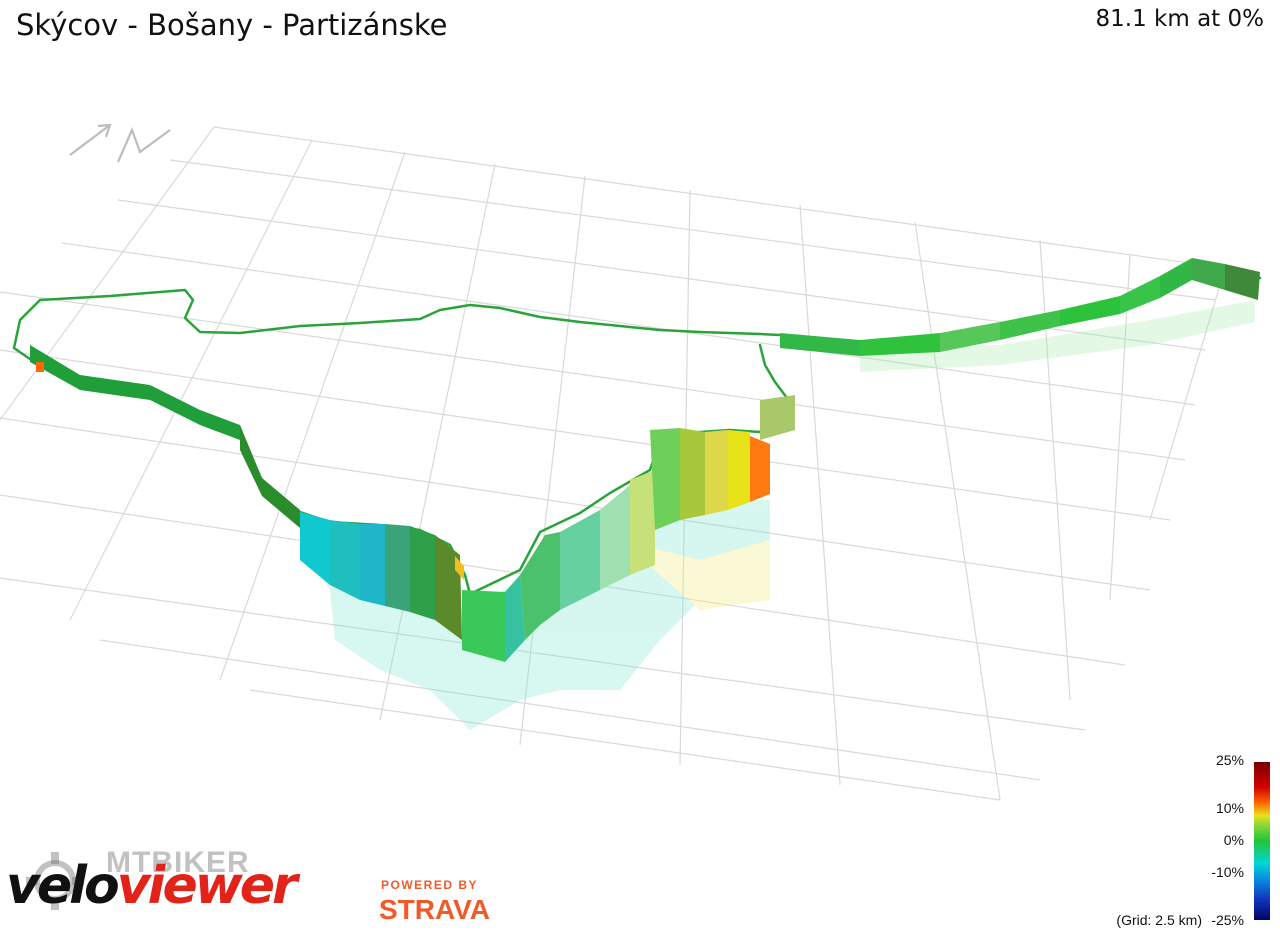 This screenshot has height=933, width=1280. What do you see at coordinates (1262, 841) in the screenshot?
I see `gradient-color-scale` at bounding box center [1262, 841].